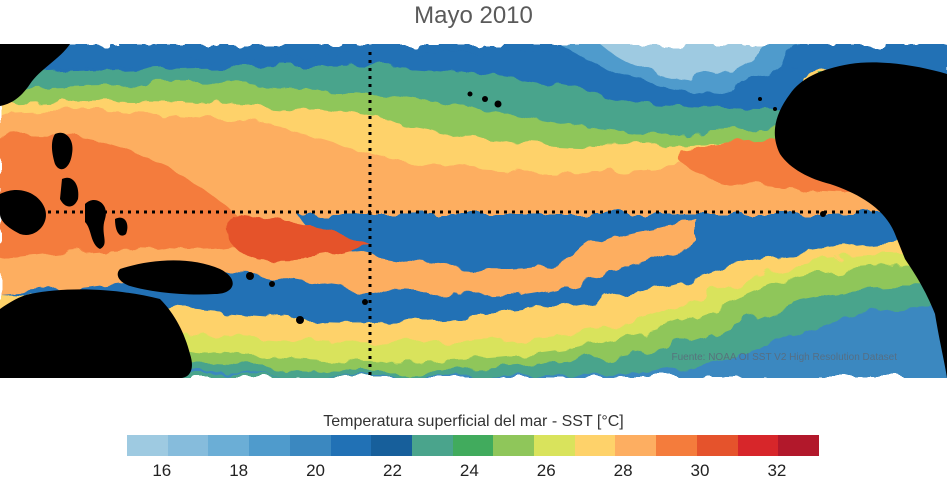 The height and width of the screenshot is (481, 947). I want to click on colorbar-tick-label: 32, so click(777, 470).